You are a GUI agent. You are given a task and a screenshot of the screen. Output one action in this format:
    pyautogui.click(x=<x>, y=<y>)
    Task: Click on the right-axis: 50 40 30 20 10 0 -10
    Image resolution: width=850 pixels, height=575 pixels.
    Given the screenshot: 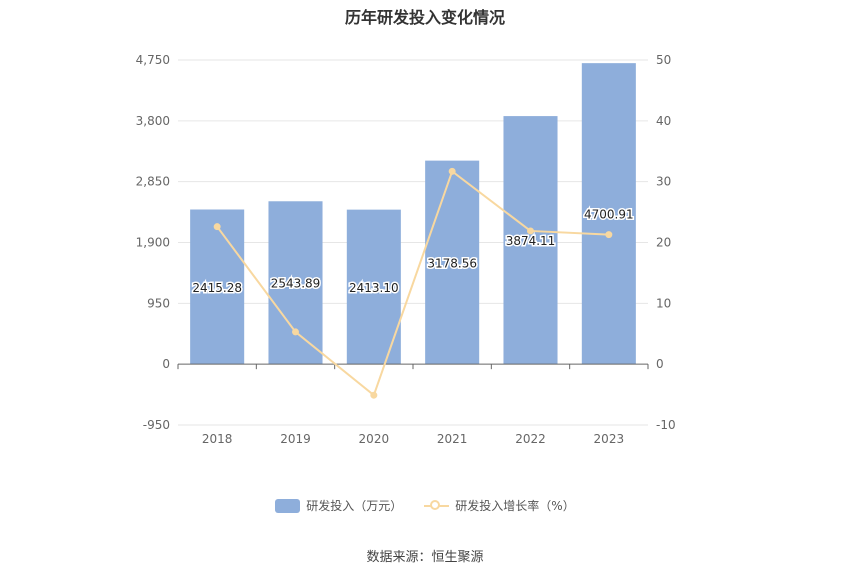 What is the action you would take?
    pyautogui.click(x=666, y=242)
    